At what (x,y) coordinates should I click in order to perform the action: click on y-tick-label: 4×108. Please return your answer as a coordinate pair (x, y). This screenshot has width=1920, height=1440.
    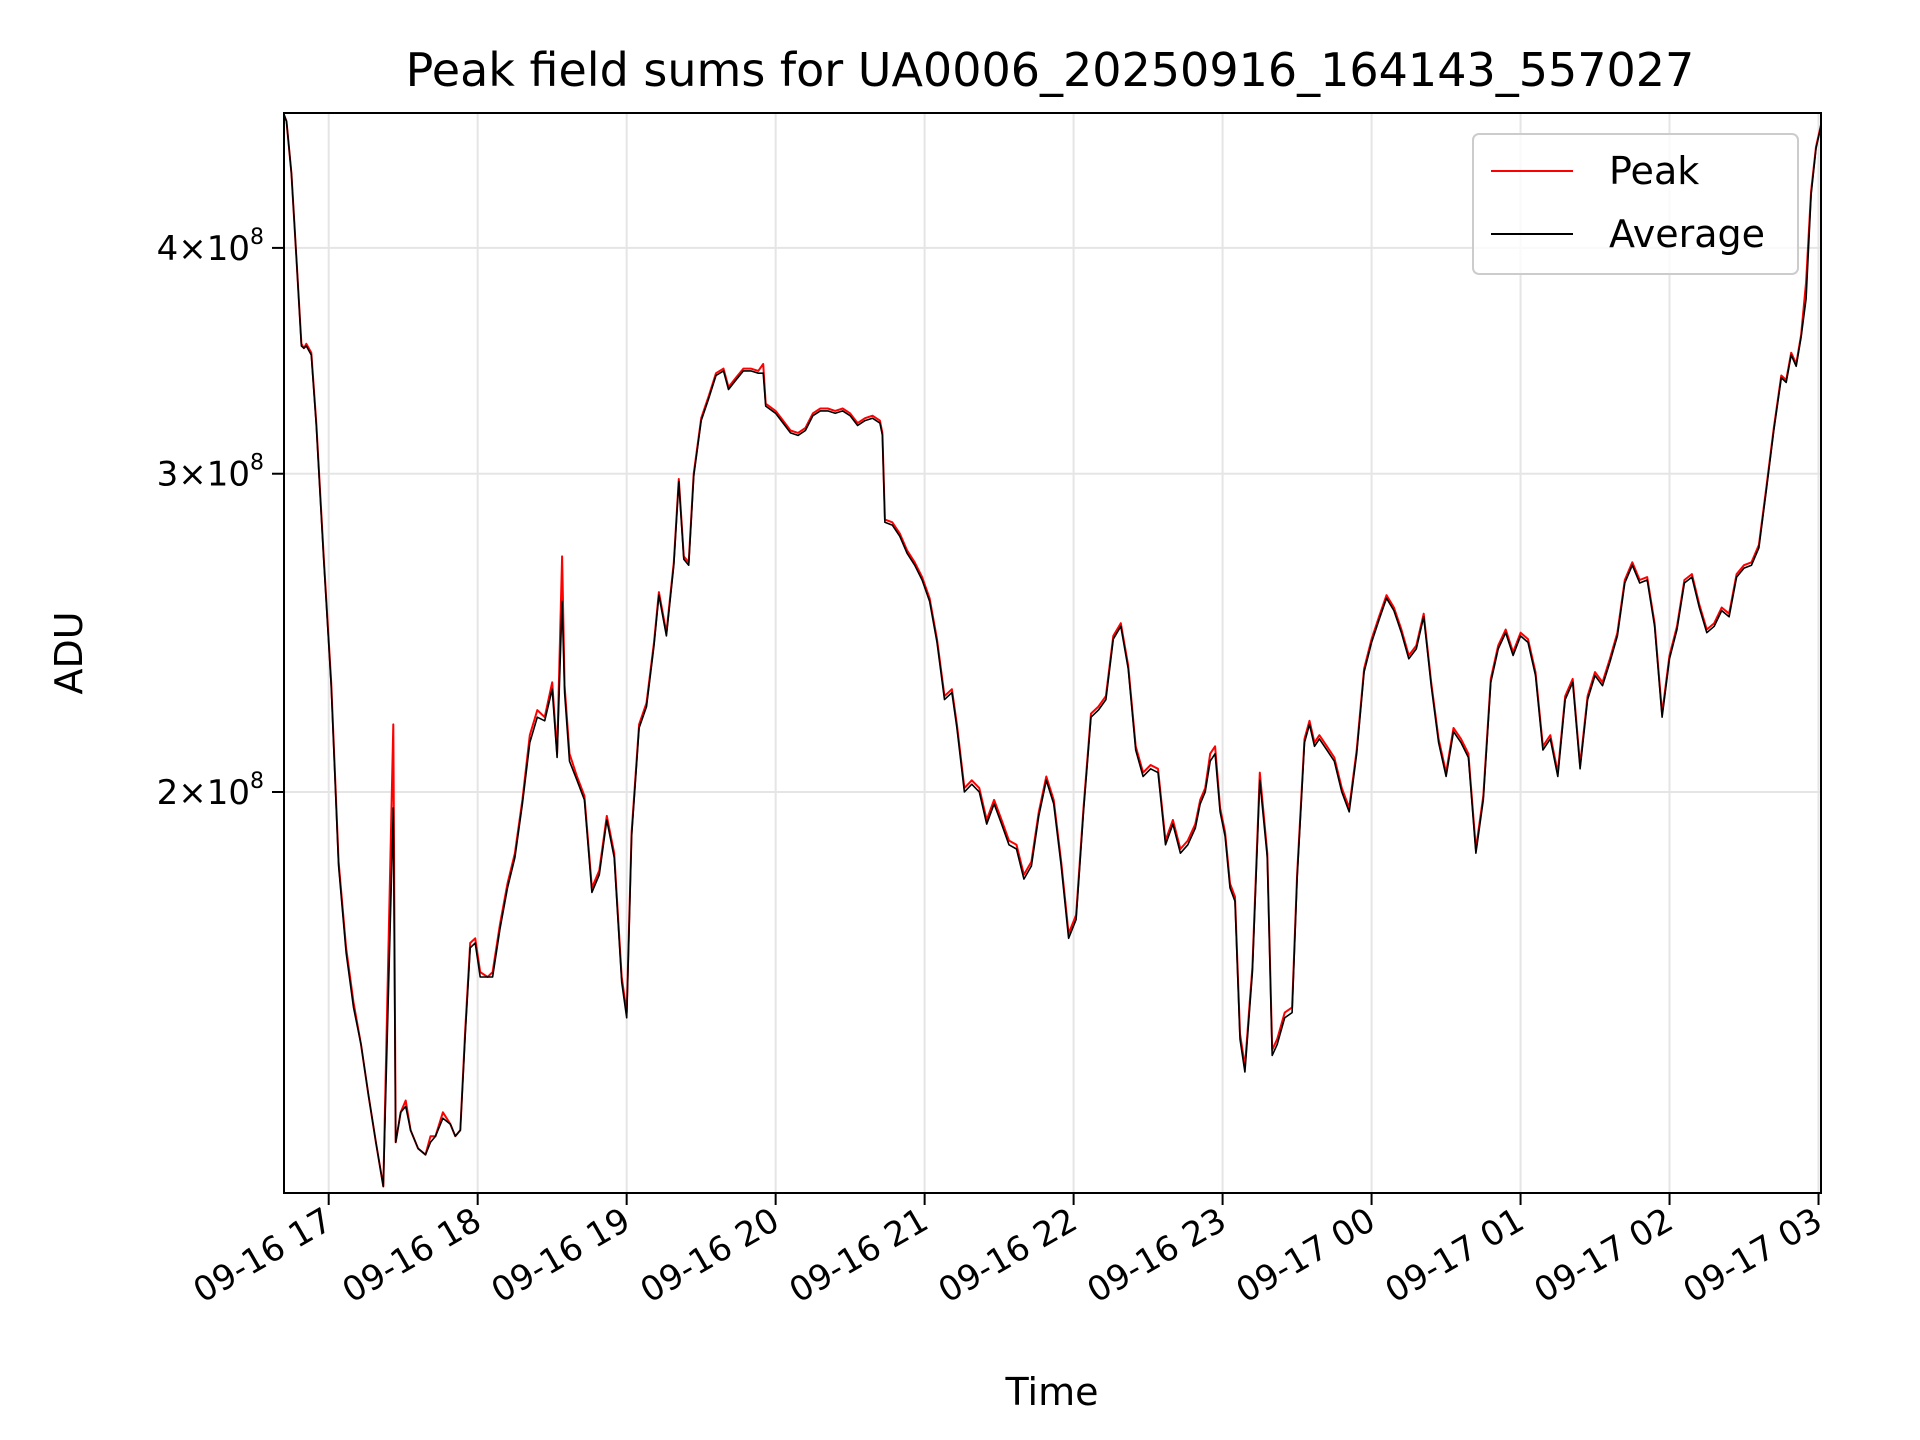
    Looking at the image, I should click on (210, 247).